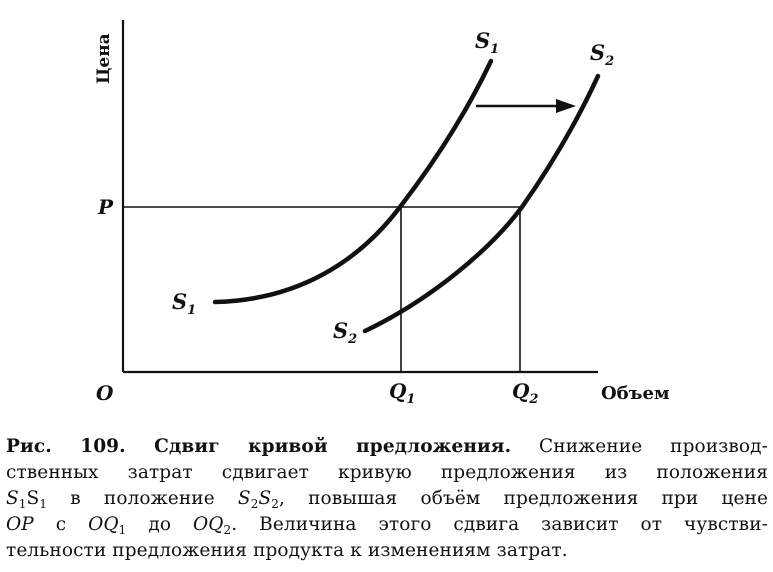  Describe the element at coordinates (105, 207) in the screenshot. I see `price-label: P` at that location.